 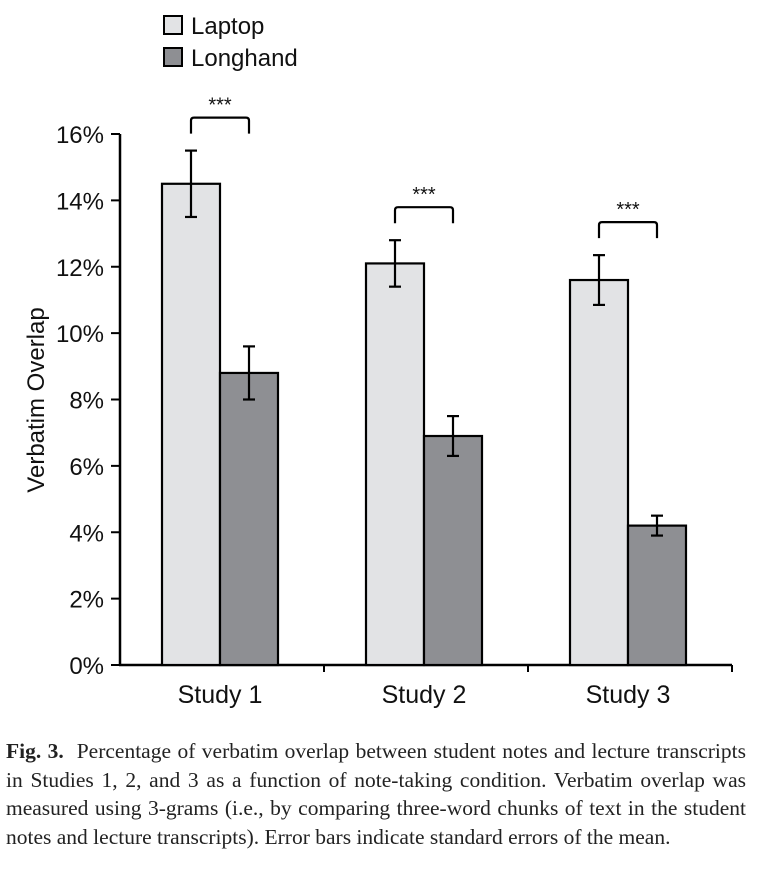 I want to click on x-tick-label: Study 2, so click(x=424, y=695).